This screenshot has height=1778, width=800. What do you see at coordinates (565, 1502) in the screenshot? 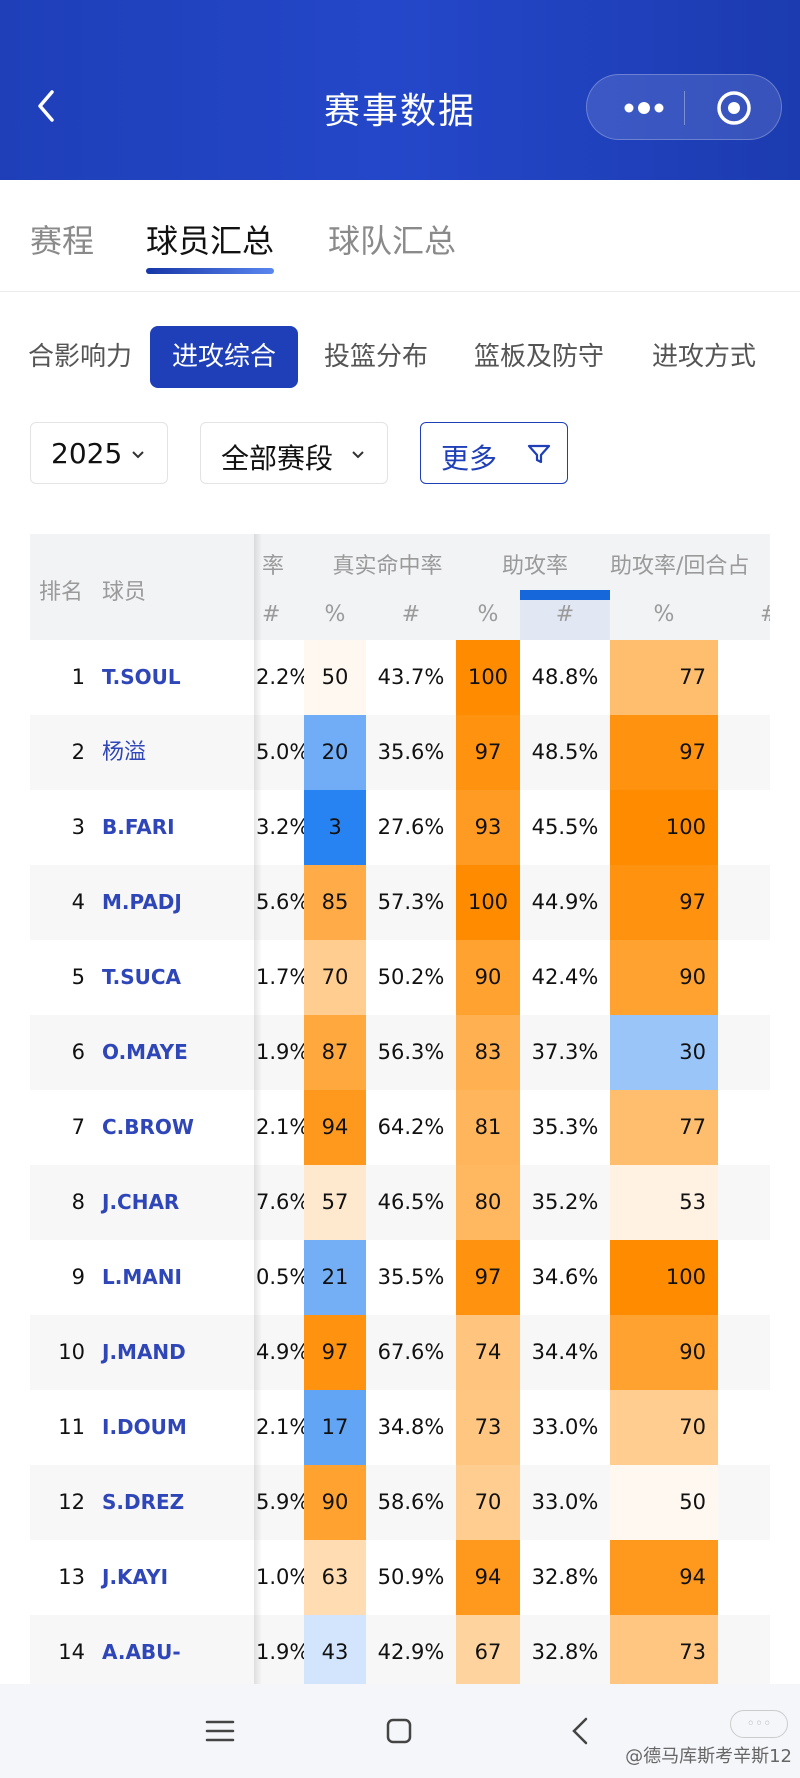
I see `ast-value-cell: 33.0%` at bounding box center [565, 1502].